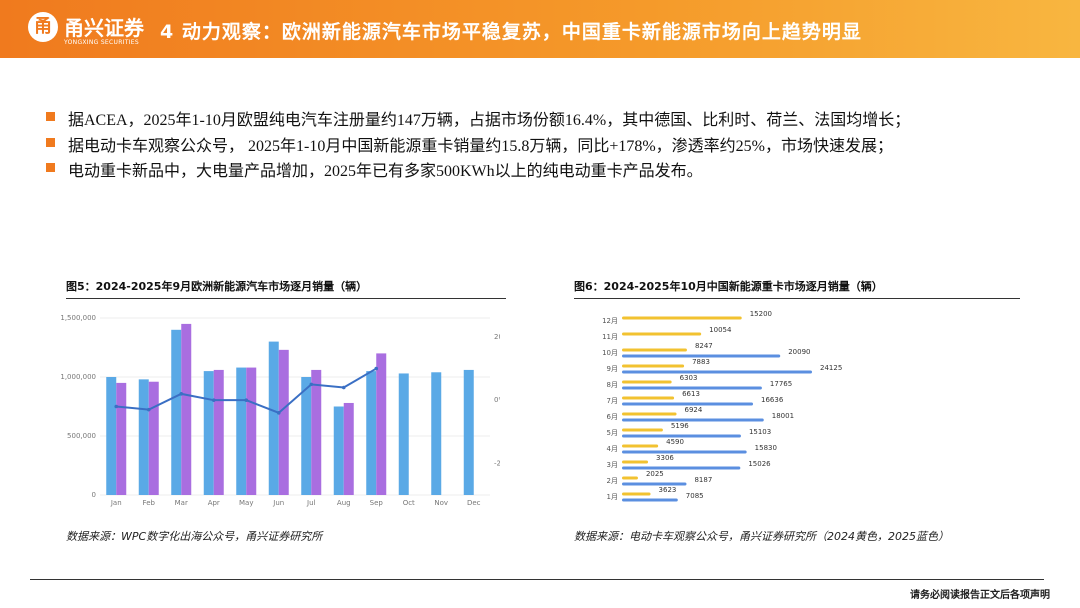 The image size is (1080, 608). What do you see at coordinates (612, 385) in the screenshot?
I see `y-tick-label: 8月` at bounding box center [612, 385].